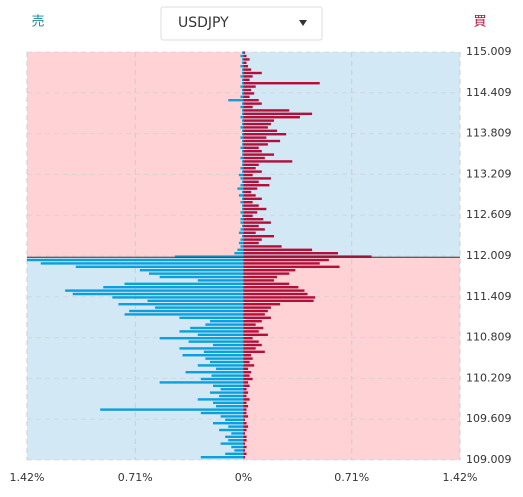 This screenshot has width=523, height=497. What do you see at coordinates (303, 23) in the screenshot?
I see `dropdown-arrow` at bounding box center [303, 23].